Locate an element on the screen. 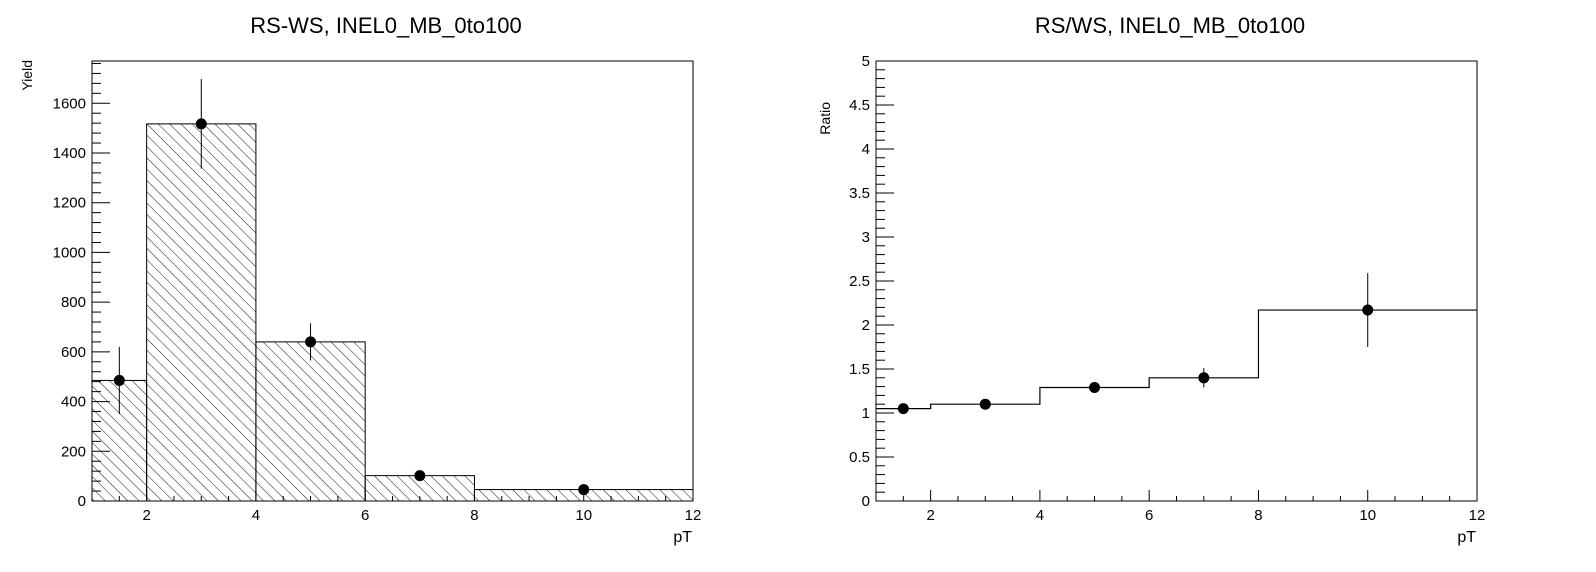 This screenshot has height=572, width=1596. ratio-x-axis-label: pT is located at coordinates (1466, 537).